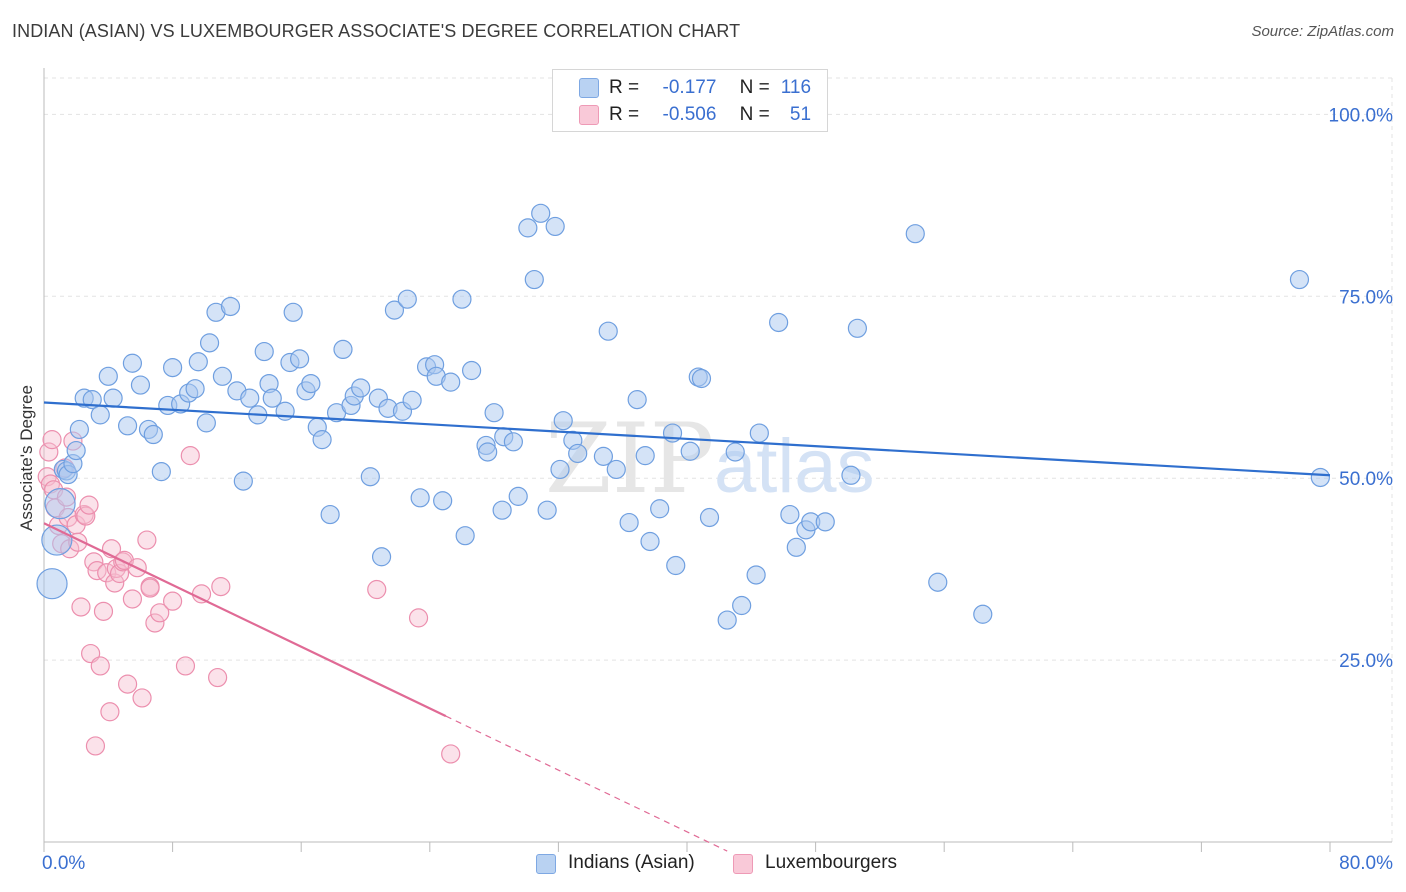 This screenshot has width=1406, height=892. Describe the element at coordinates (63, 863) in the screenshot. I see `x-tick-label: 0.0%` at that location.